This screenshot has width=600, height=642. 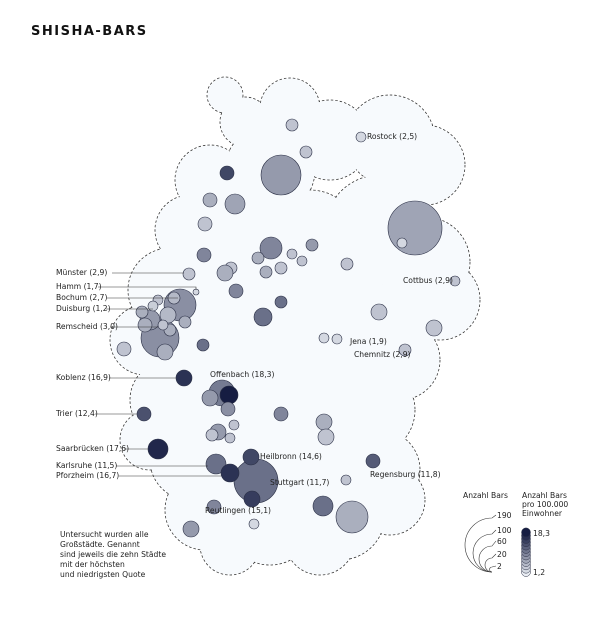 What do you see at coordinates (485, 495) in the screenshot?
I see `size-legend-title: Anzahl Bars` at bounding box center [485, 495].